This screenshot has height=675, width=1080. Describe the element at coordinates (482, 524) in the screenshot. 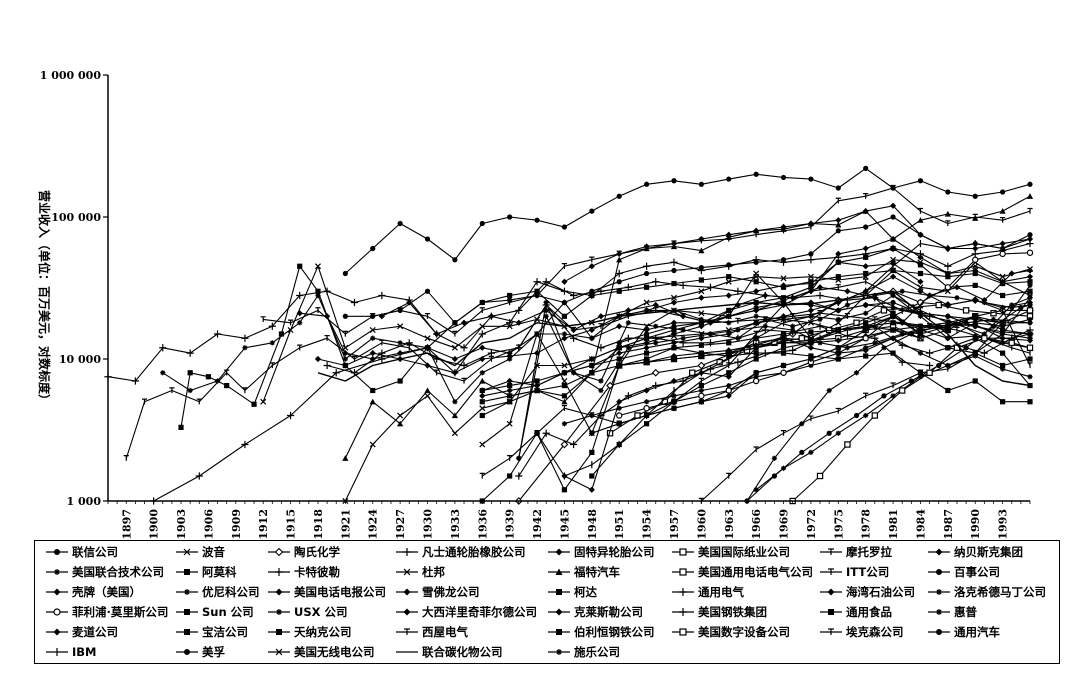

I see `x-tick-label: 1936` at that location.